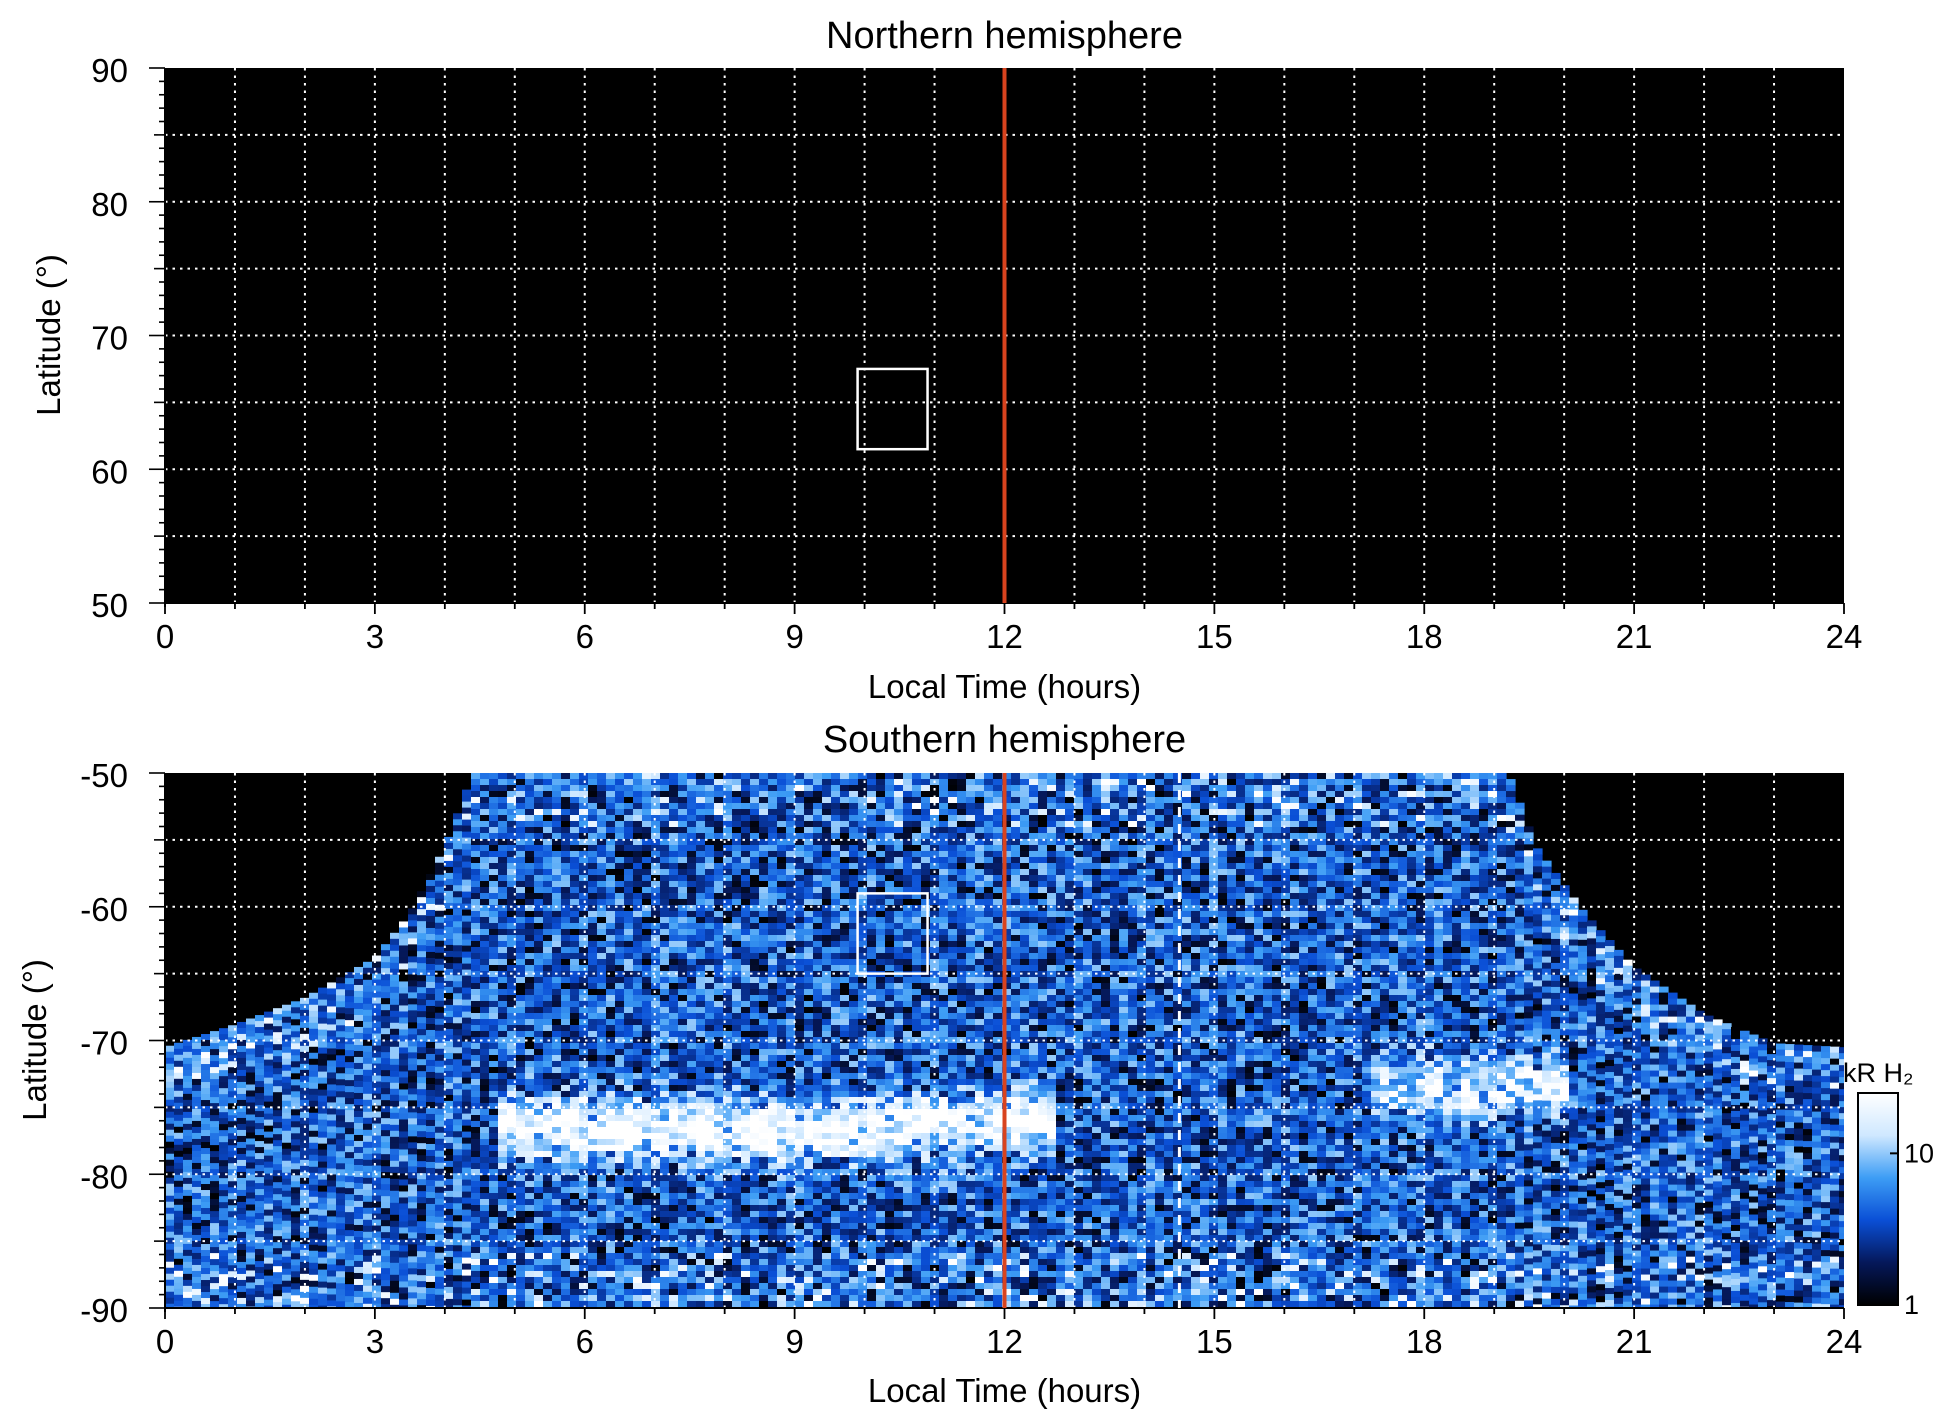 The width and height of the screenshot is (1950, 1423). Describe the element at coordinates (104, 1176) in the screenshot. I see `south-y-tick-label: -80` at that location.